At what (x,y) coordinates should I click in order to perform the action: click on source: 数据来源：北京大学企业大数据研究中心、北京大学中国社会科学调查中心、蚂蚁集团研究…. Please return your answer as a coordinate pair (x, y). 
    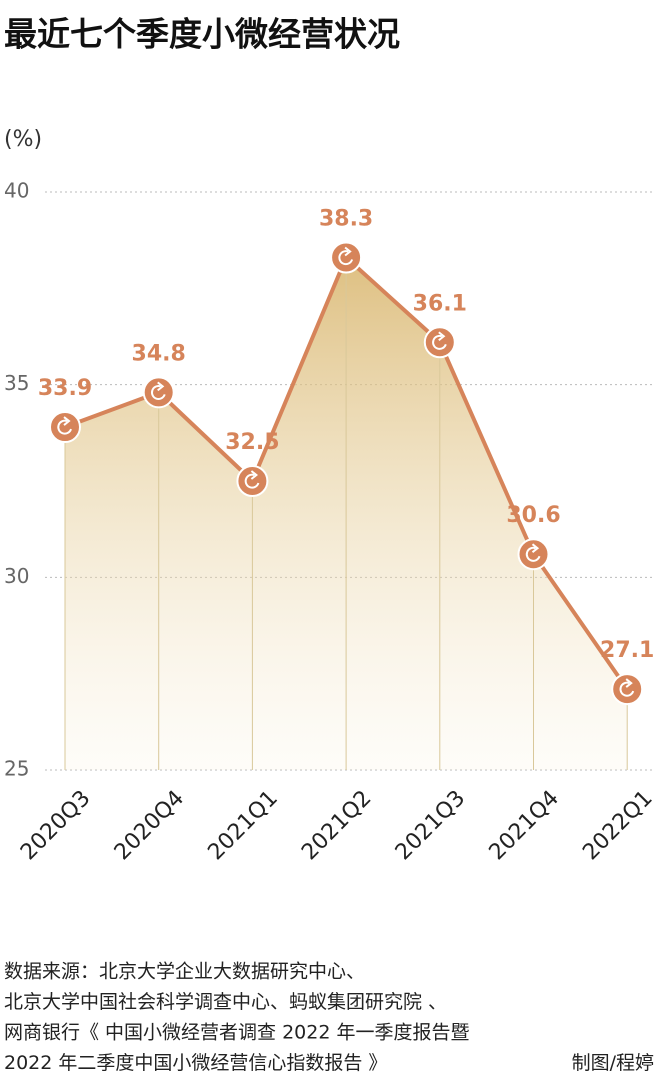
    Looking at the image, I should click on (236, 1018).